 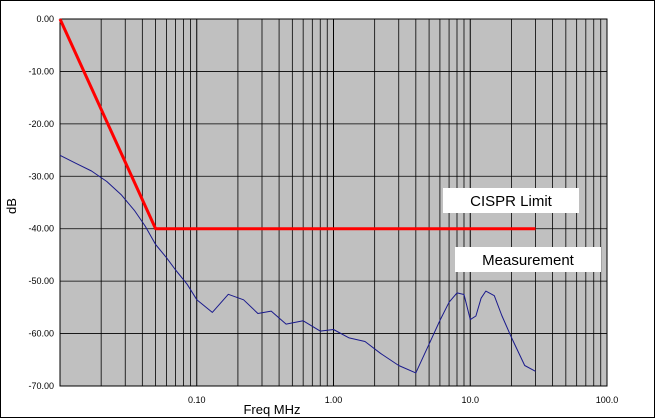 What do you see at coordinates (607, 400) in the screenshot?
I see `x-tick-label: 100.0` at bounding box center [607, 400].